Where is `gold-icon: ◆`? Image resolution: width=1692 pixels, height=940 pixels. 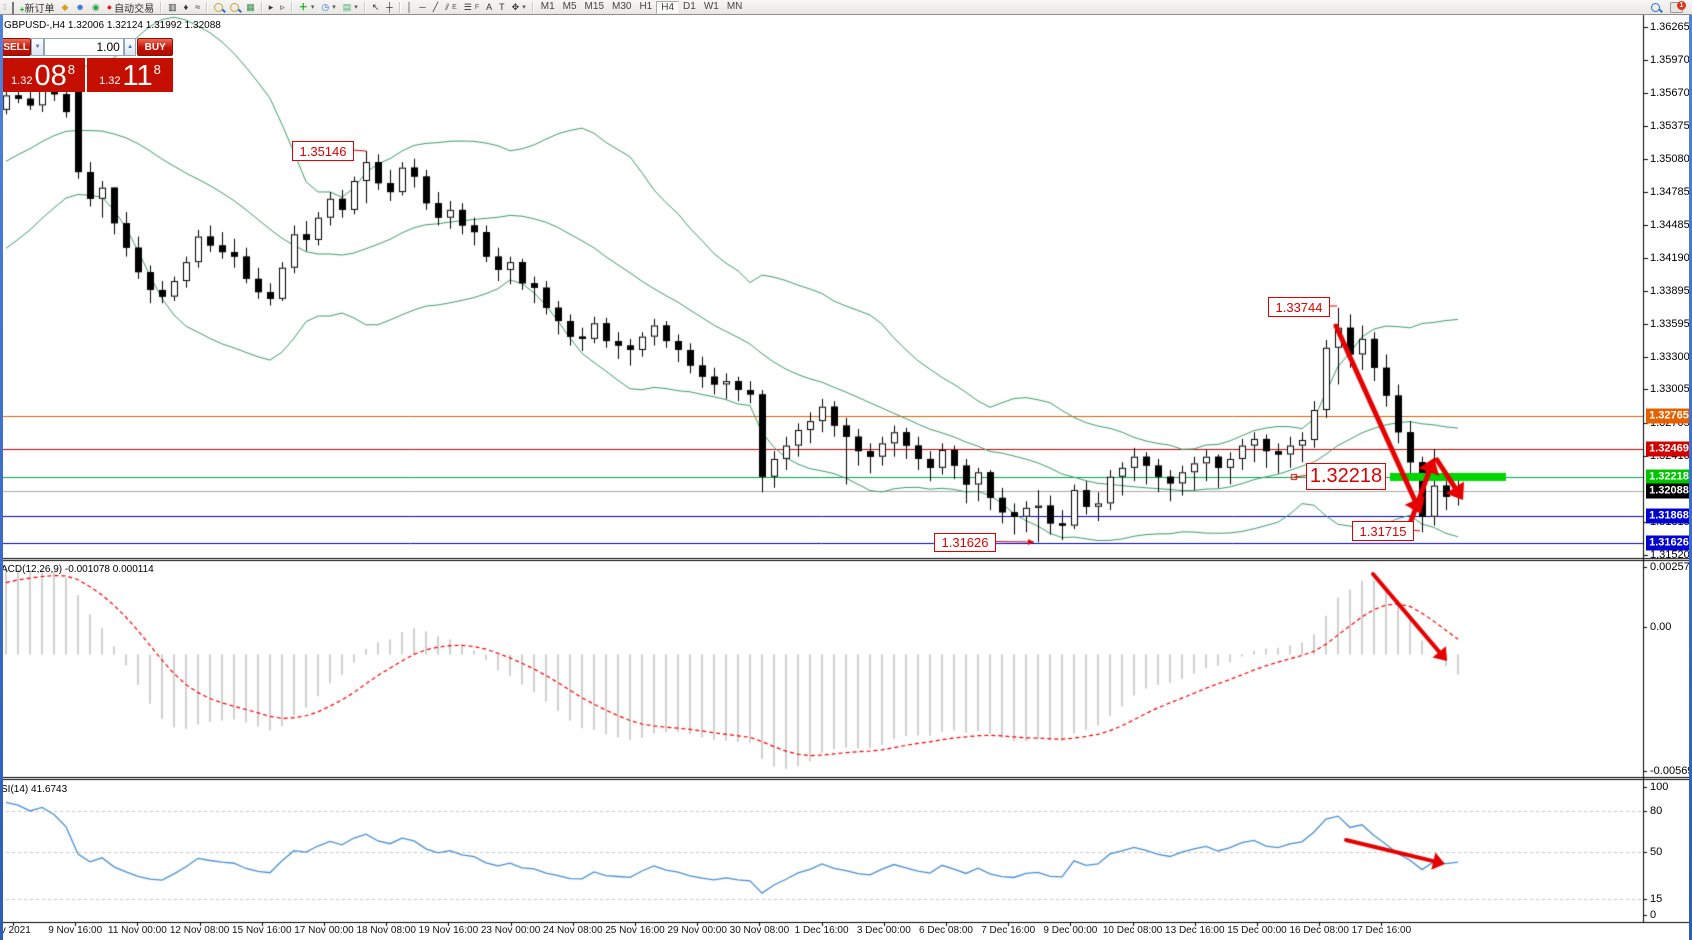 gold-icon: ◆ is located at coordinates (65, 6).